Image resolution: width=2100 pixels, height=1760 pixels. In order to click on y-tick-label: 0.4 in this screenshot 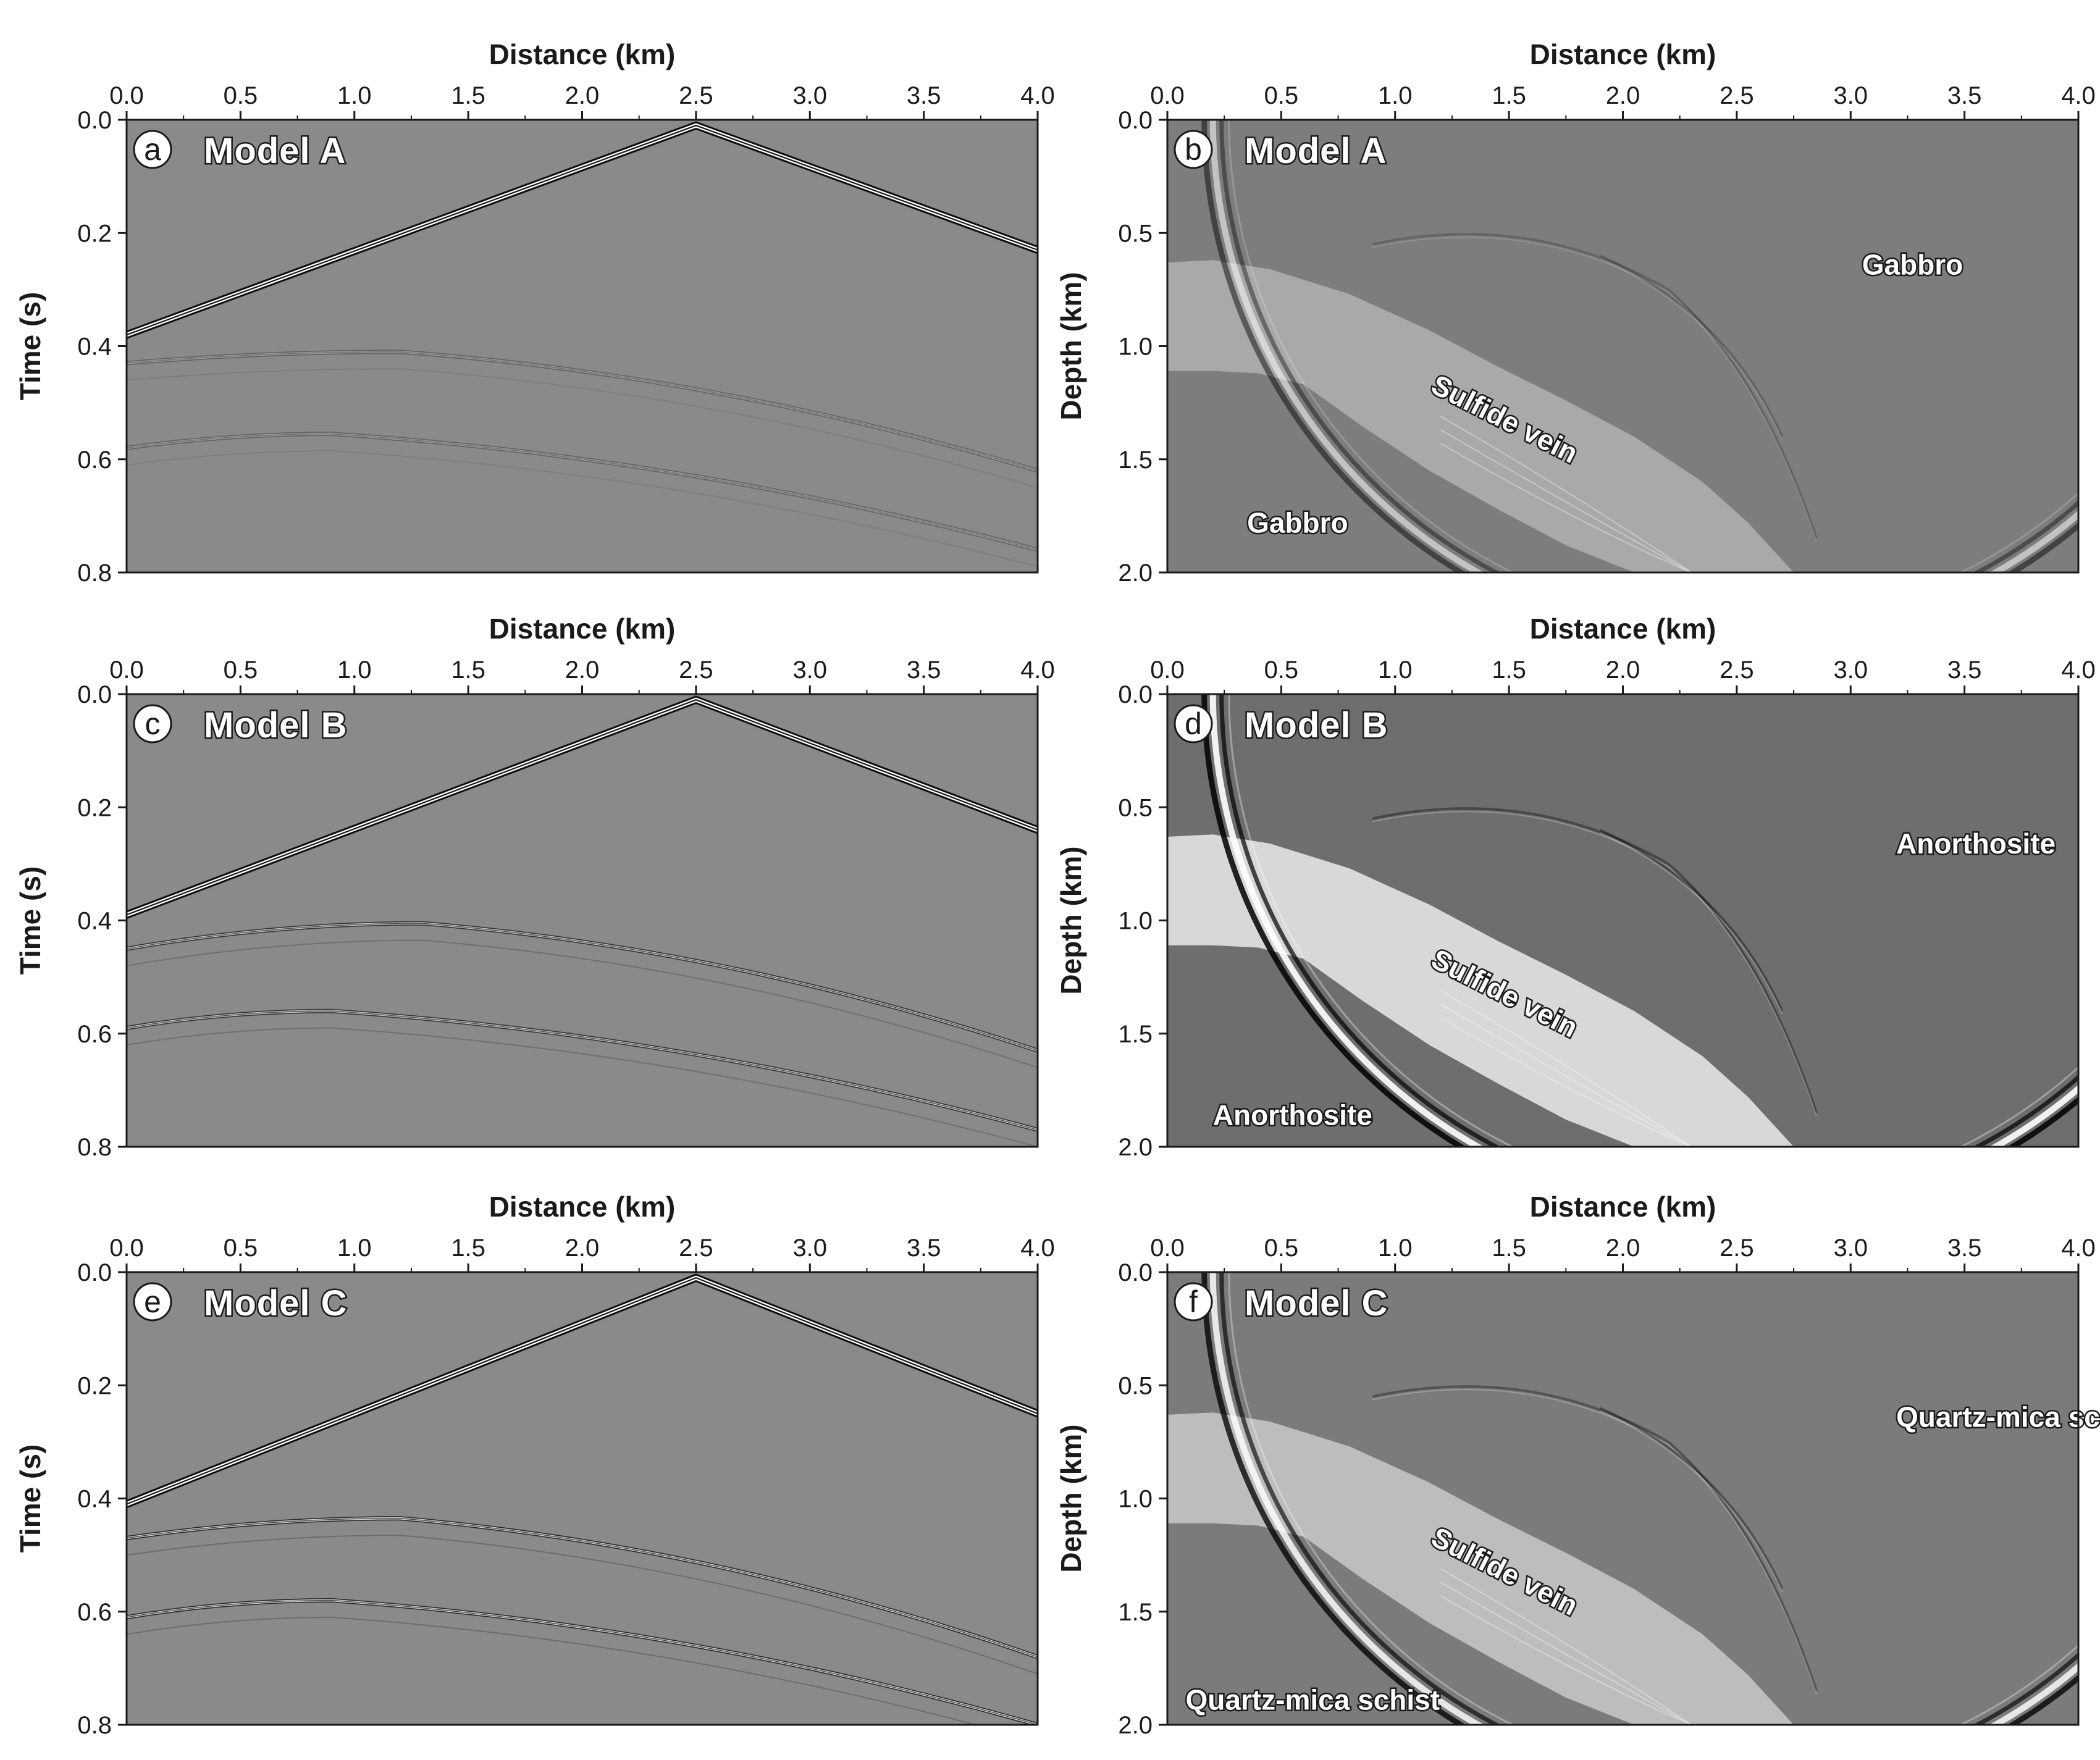, I will do `click(94, 347)`.